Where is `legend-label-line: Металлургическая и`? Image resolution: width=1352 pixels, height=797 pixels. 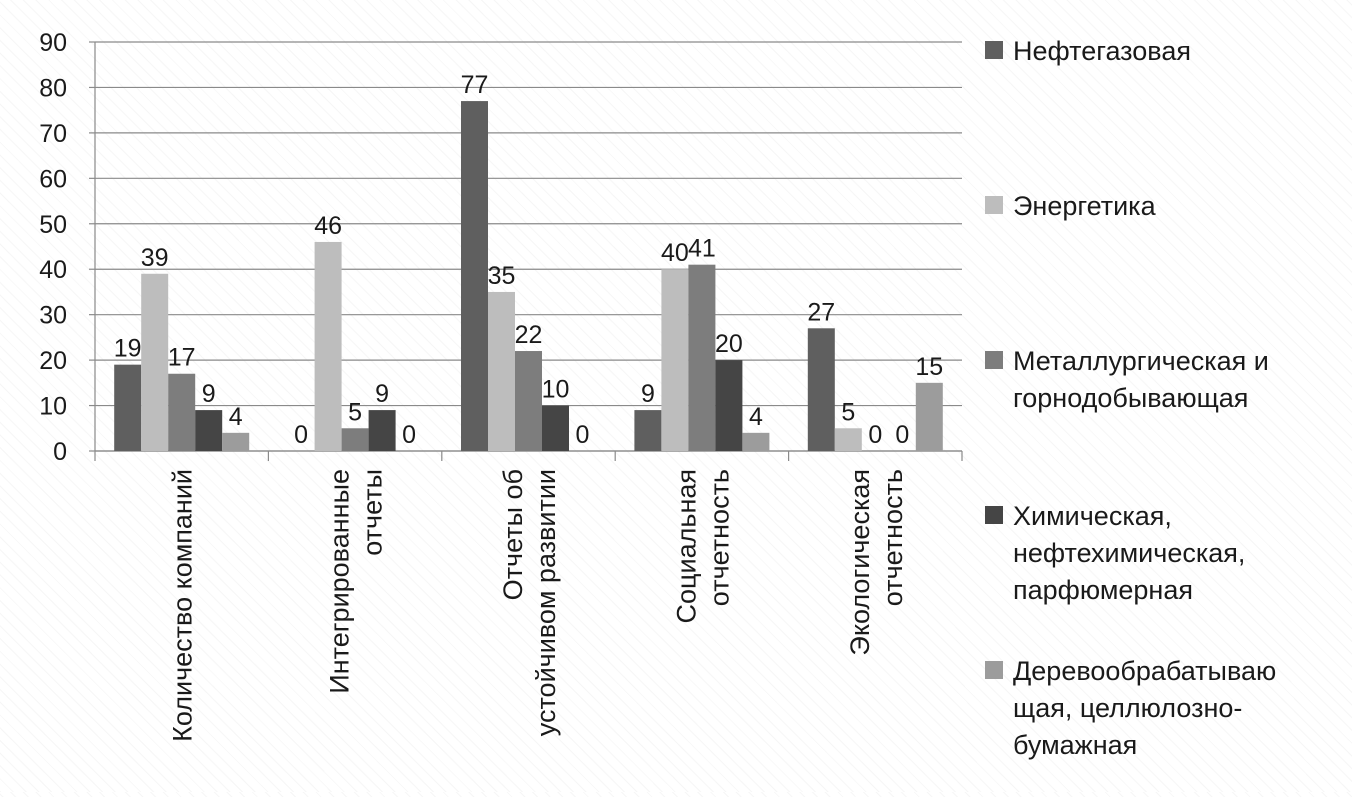
legend-label-line: Металлургическая и is located at coordinates (1141, 361).